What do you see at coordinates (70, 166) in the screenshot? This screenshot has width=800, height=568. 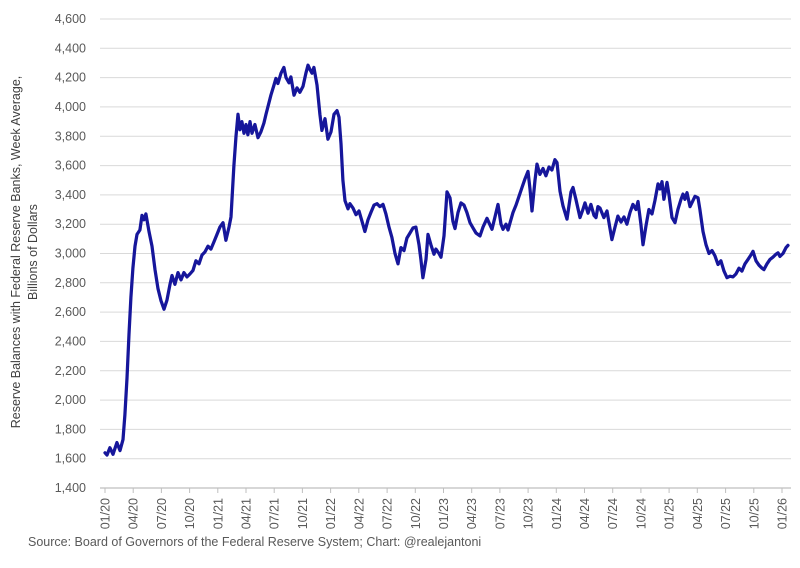 I see `y-tick-label: 3,600` at bounding box center [70, 166].